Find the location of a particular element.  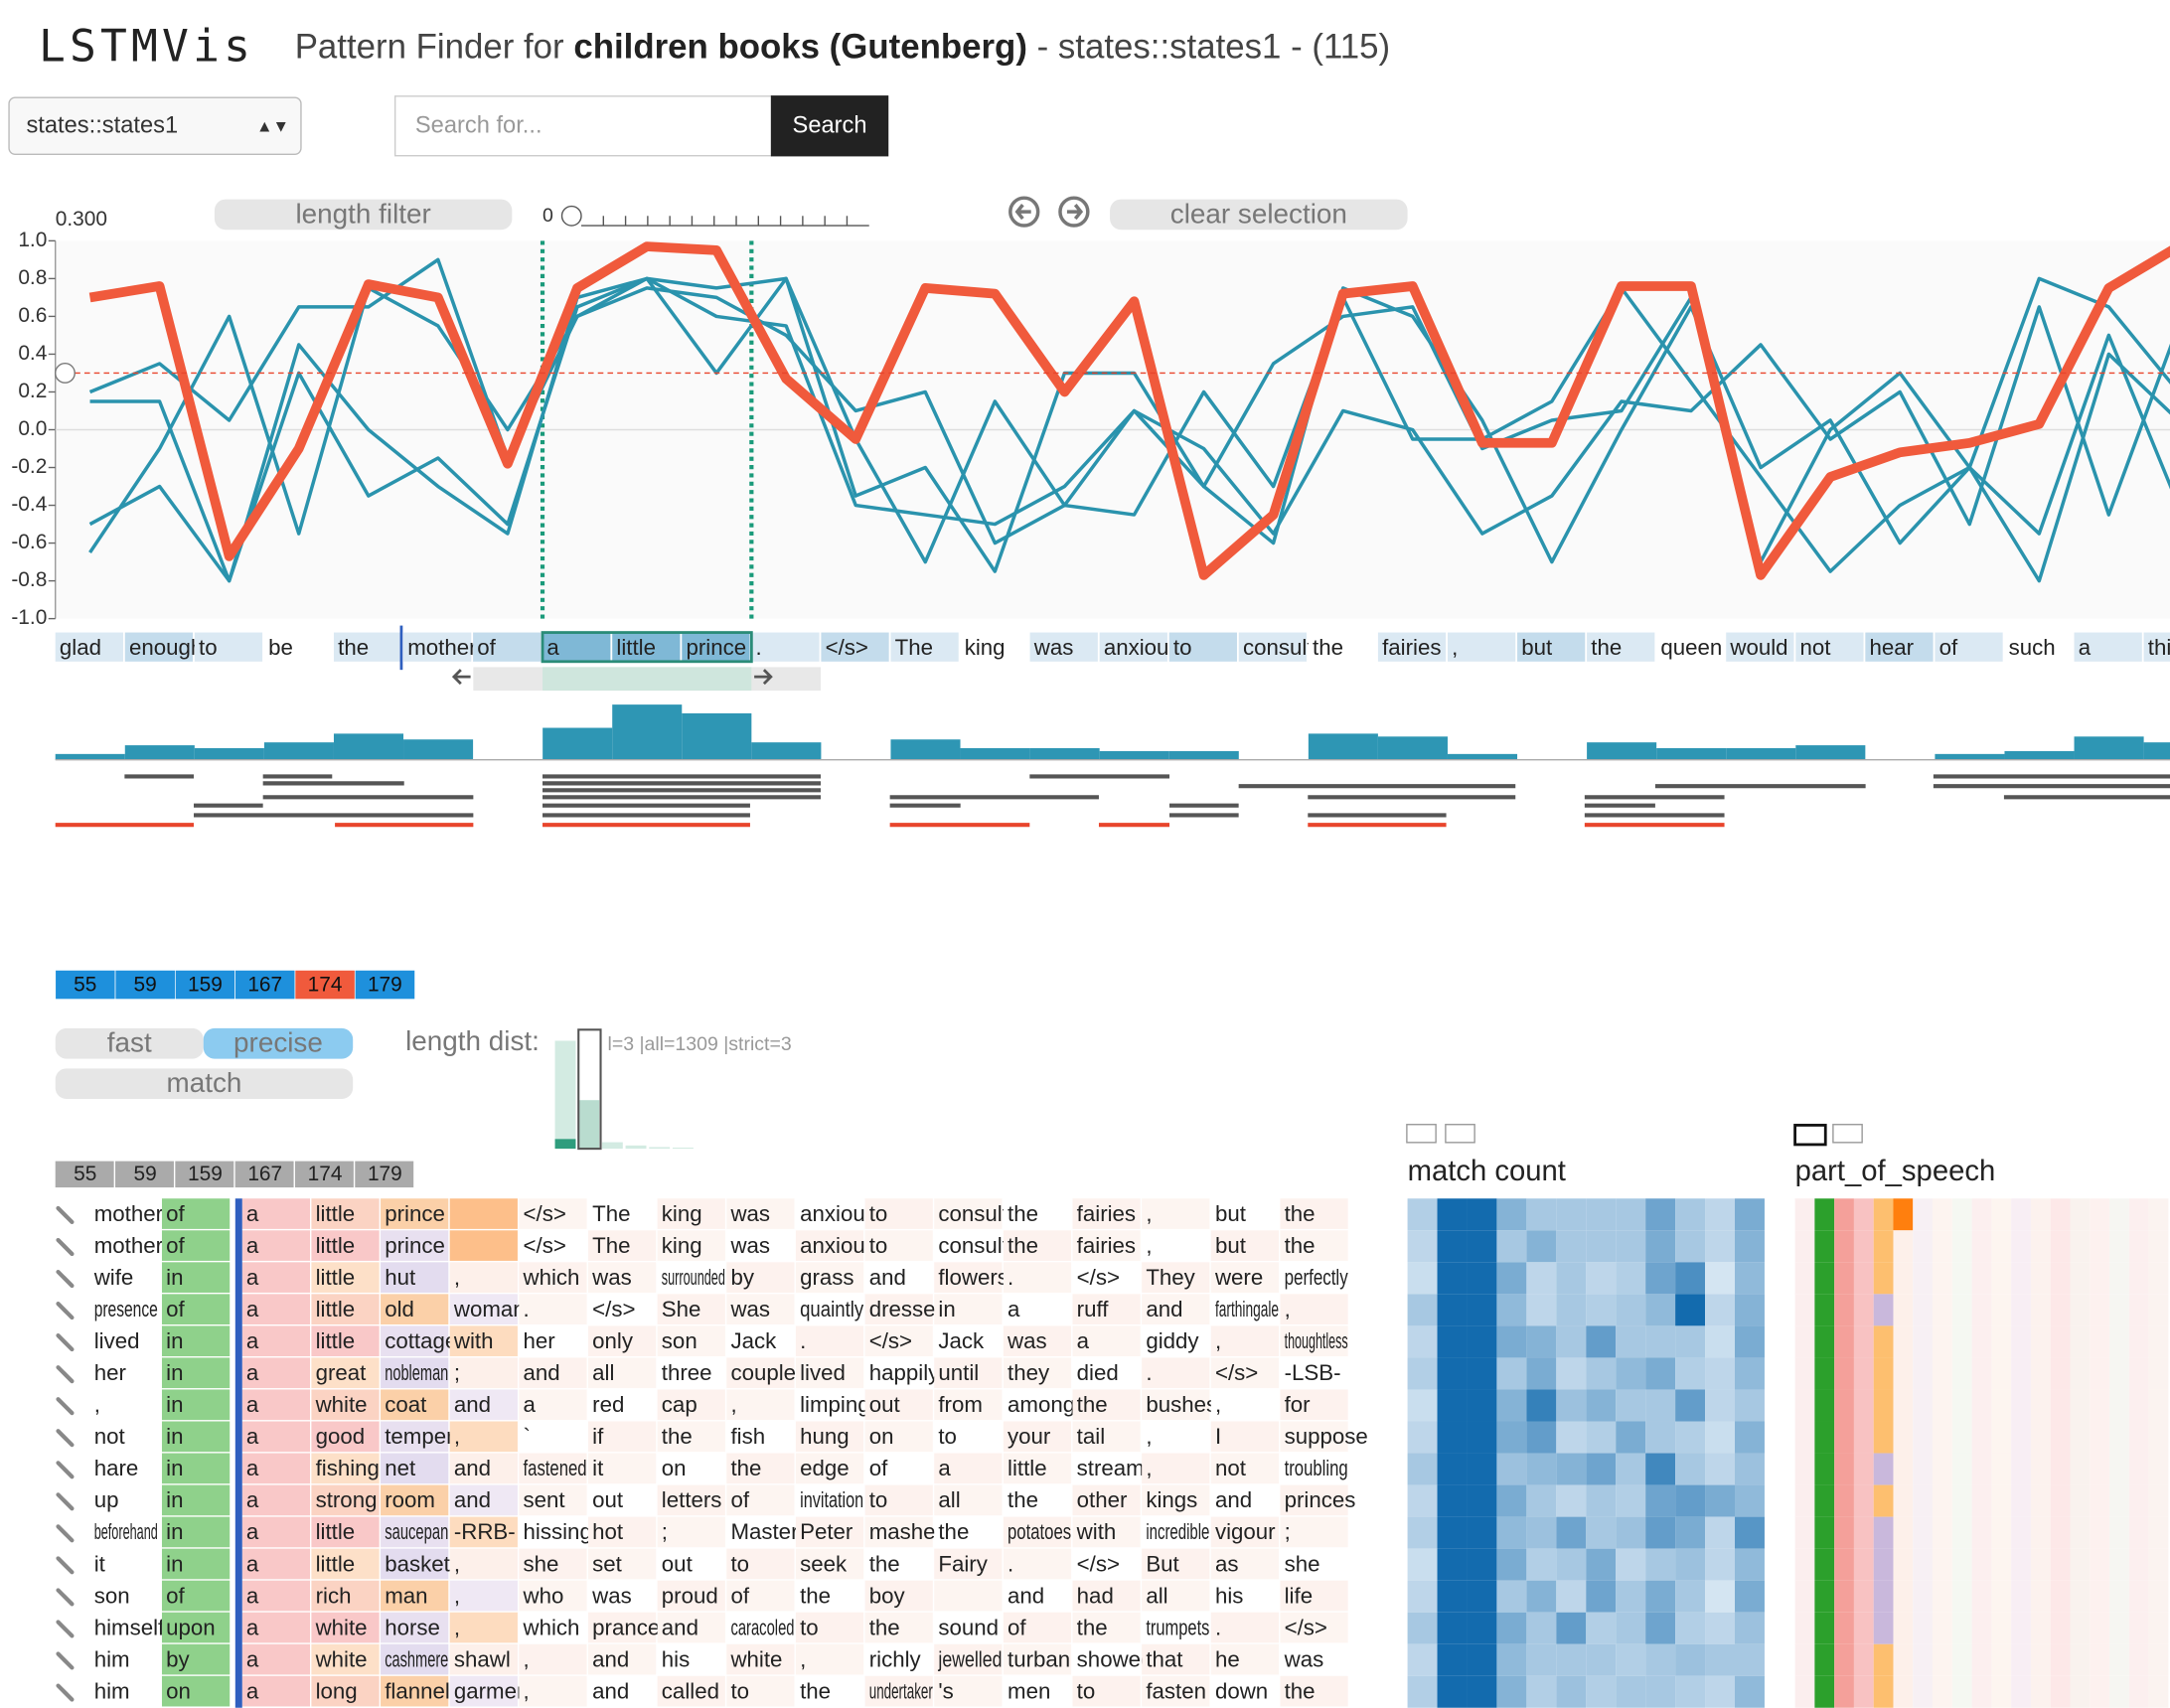

token: , is located at coordinates (1218, 1404).